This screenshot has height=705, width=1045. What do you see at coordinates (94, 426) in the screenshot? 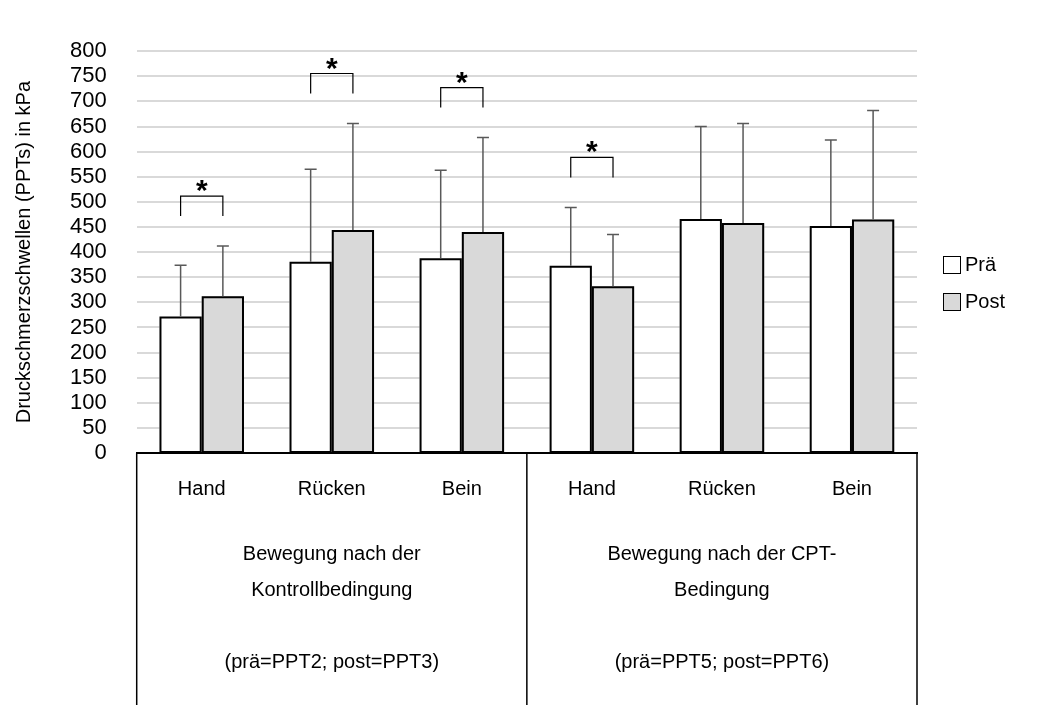
I see `y-tick-label: 50` at bounding box center [94, 426].